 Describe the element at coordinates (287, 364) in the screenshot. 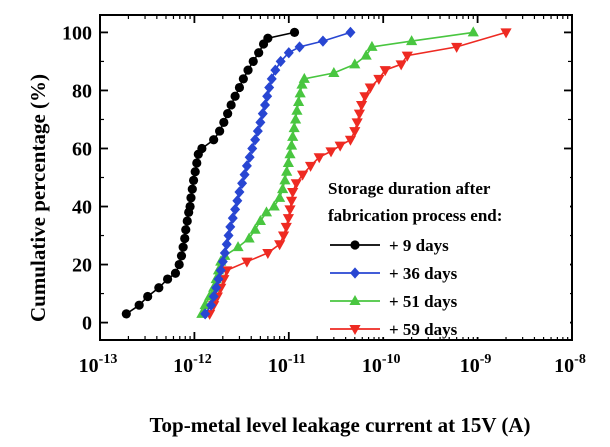

I see `x-tick-label: 10-11` at that location.